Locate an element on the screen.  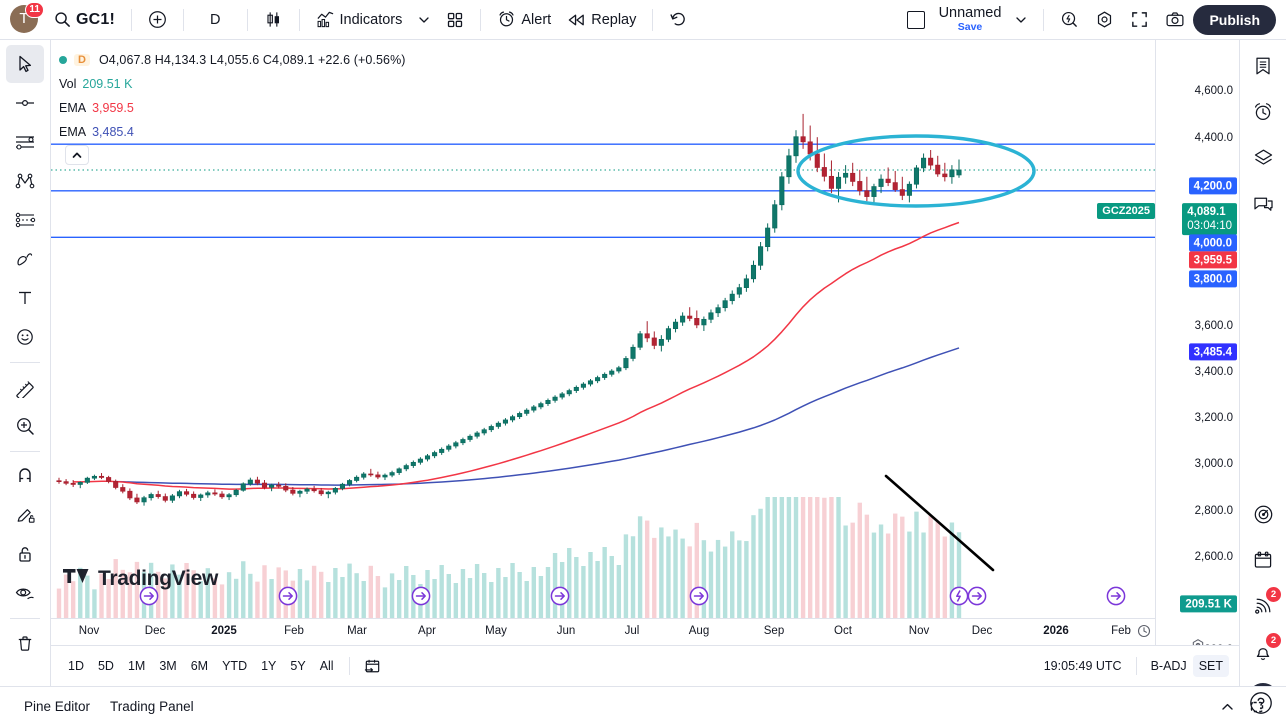
consolidation-ellipse is located at coordinates (916, 171).